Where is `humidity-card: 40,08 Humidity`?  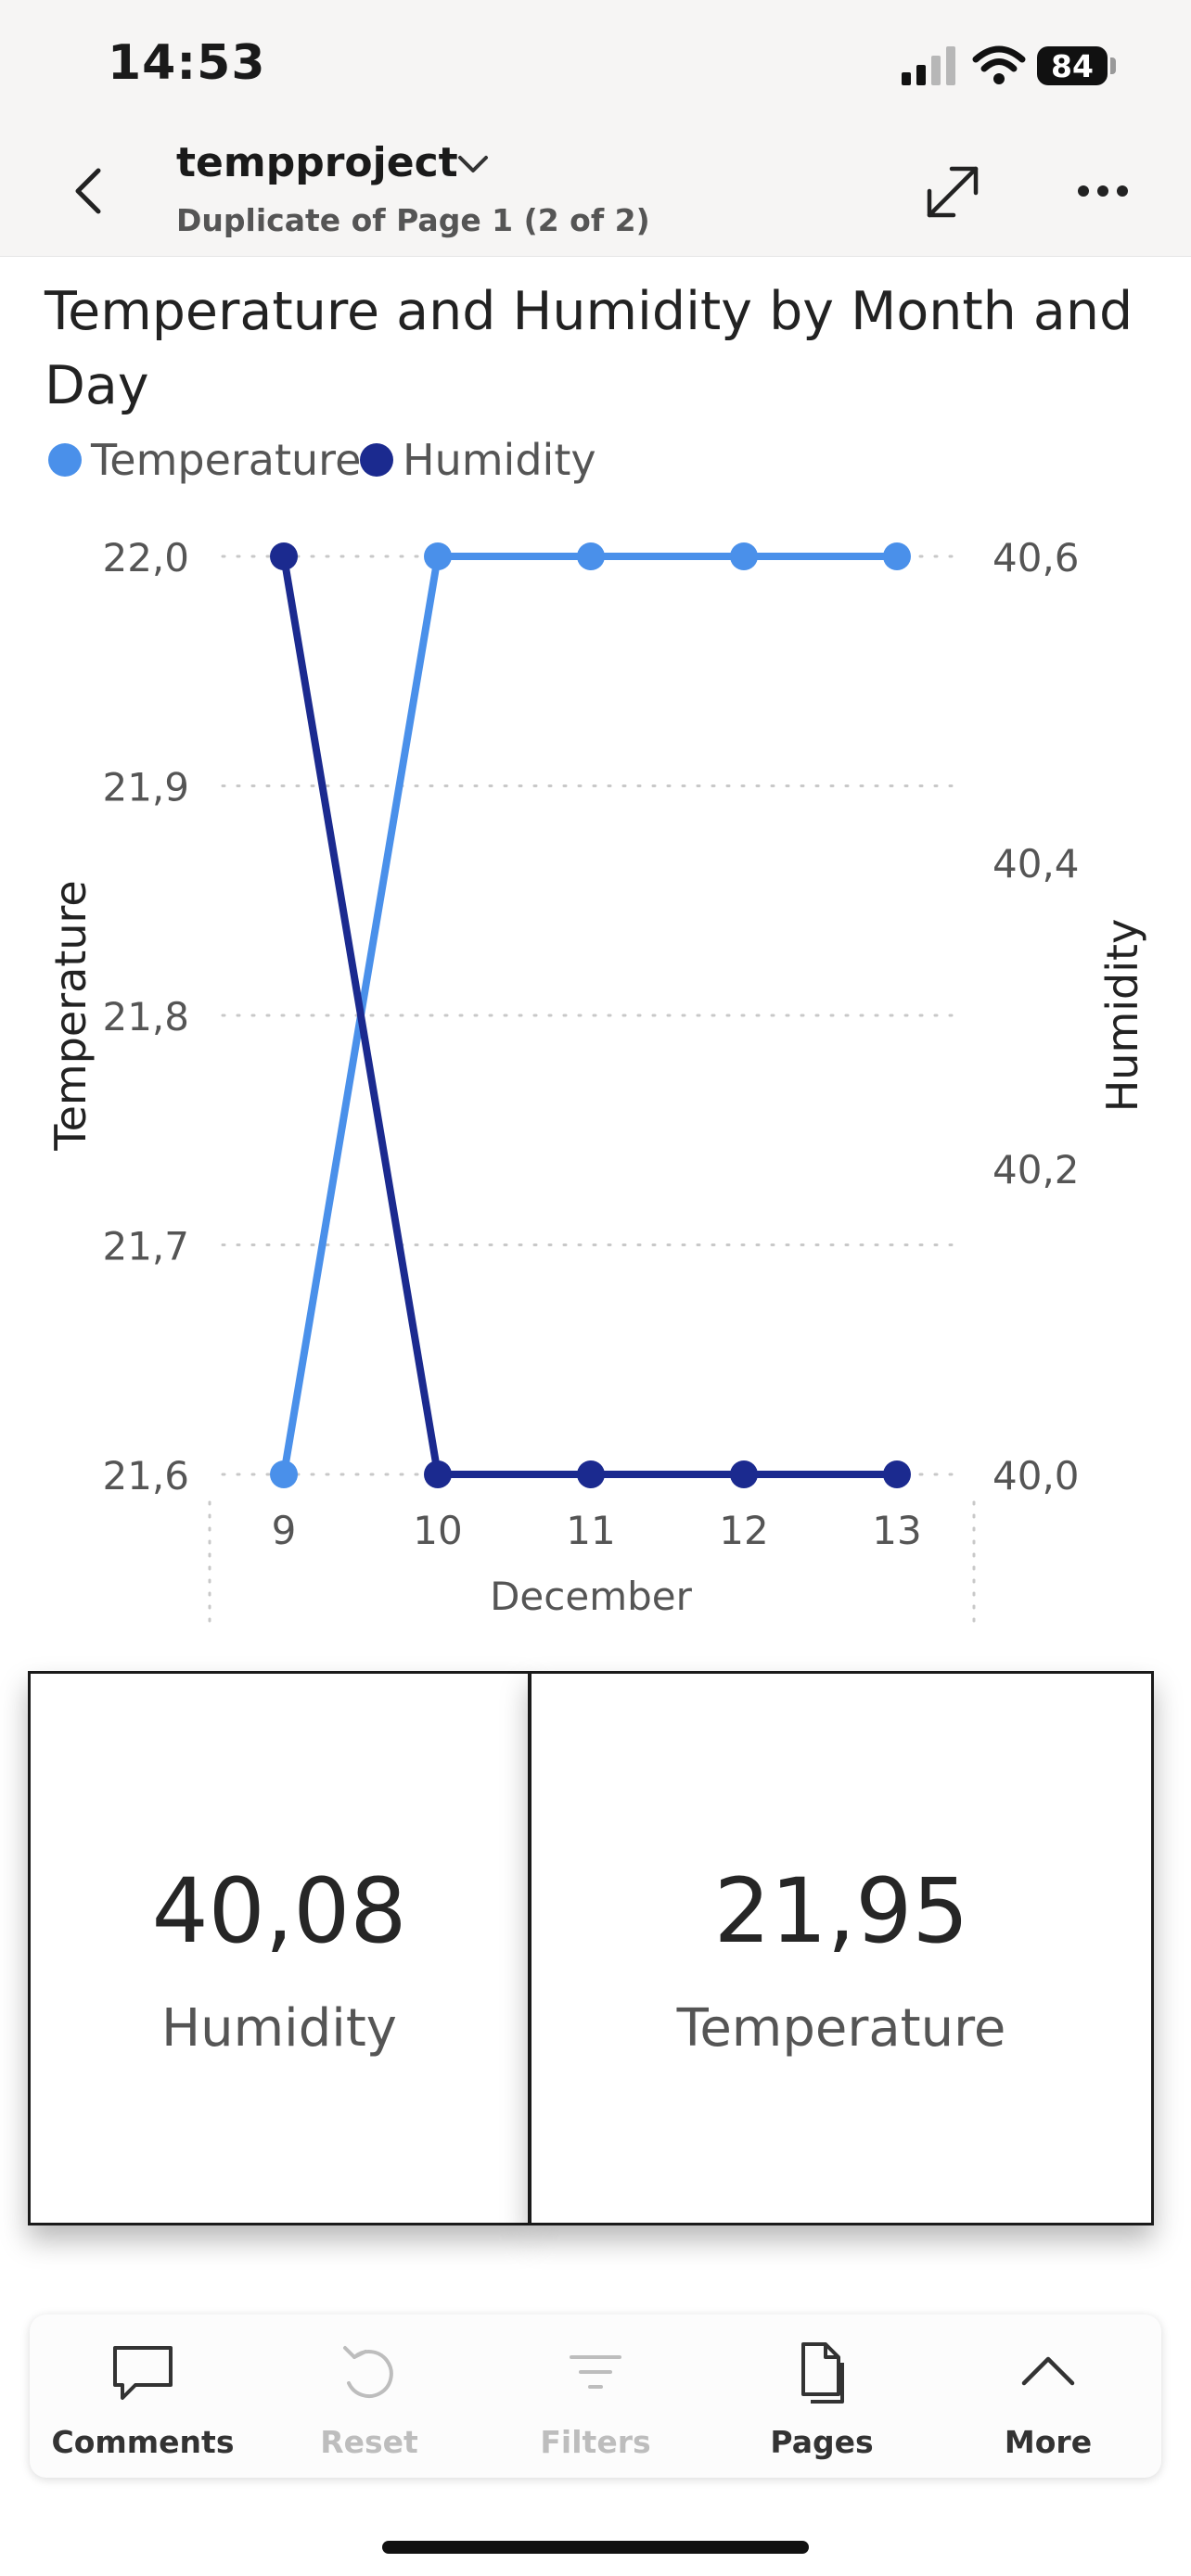
humidity-card: 40,08 Humidity is located at coordinates (279, 1948).